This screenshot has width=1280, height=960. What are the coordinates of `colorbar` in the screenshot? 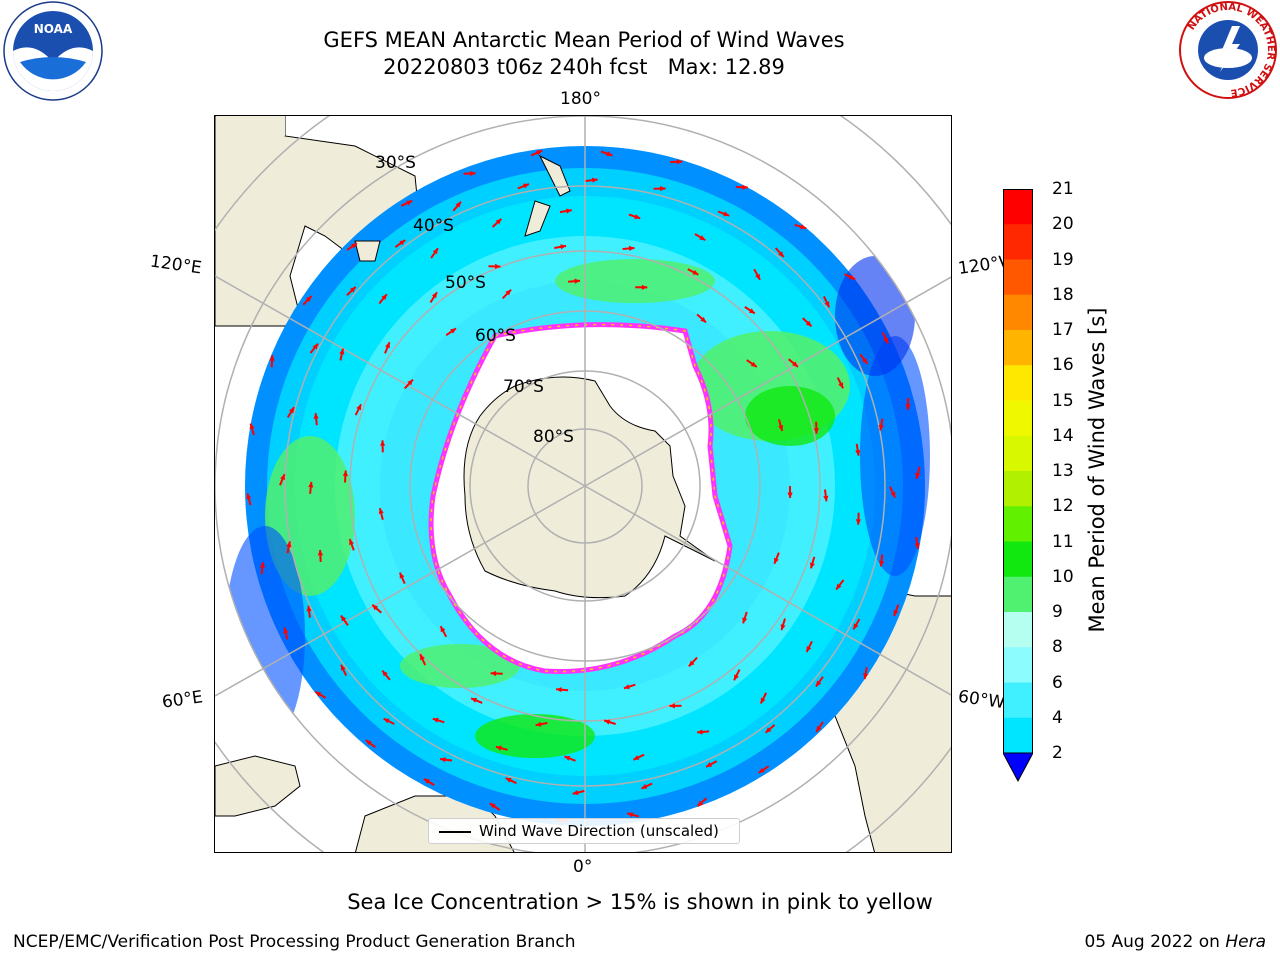 It's located at (1018, 486).